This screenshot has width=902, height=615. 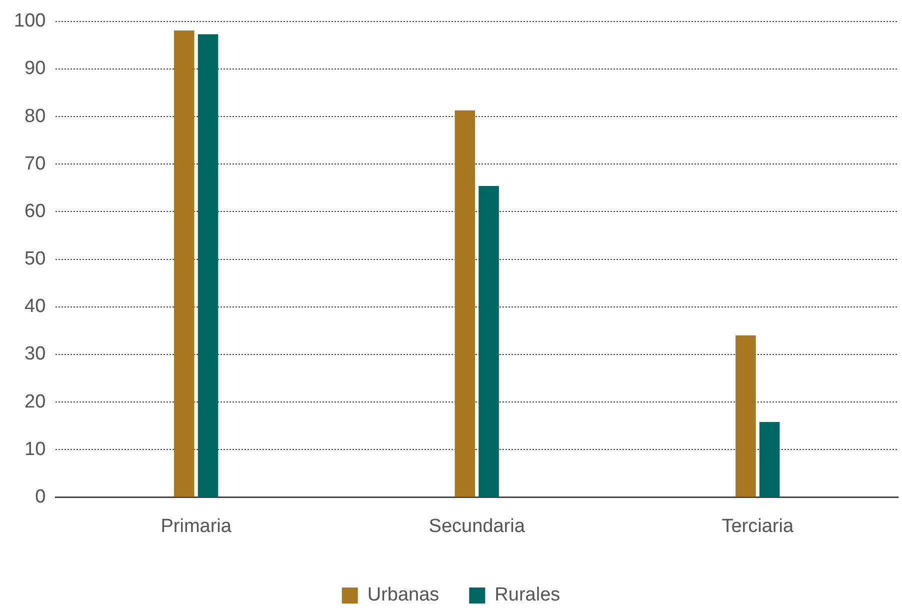 I want to click on y-tick-label: 90, so click(x=35, y=69).